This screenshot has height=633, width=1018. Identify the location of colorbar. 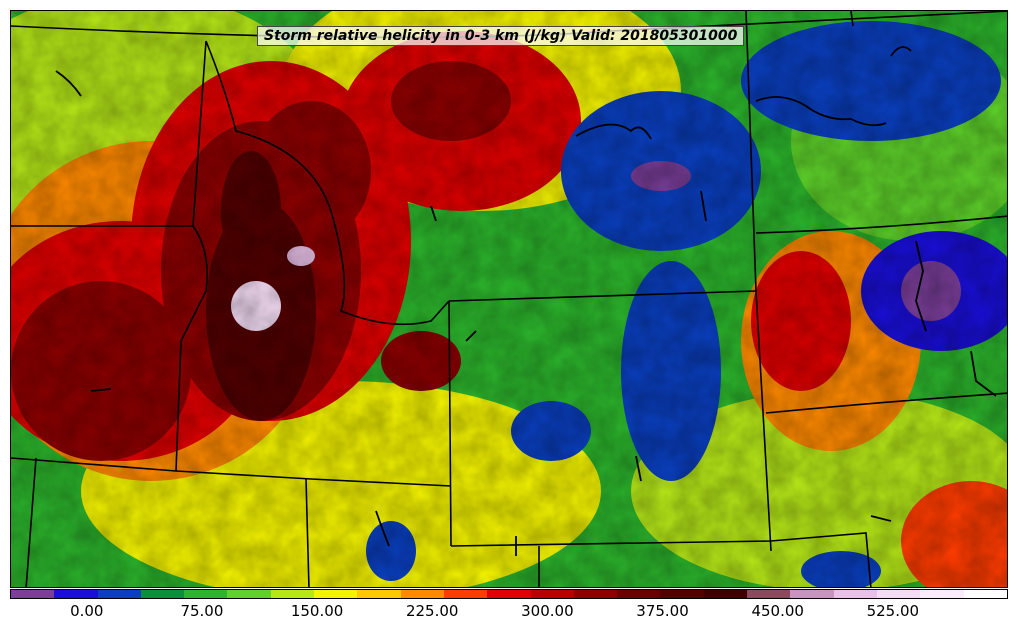
(509, 594).